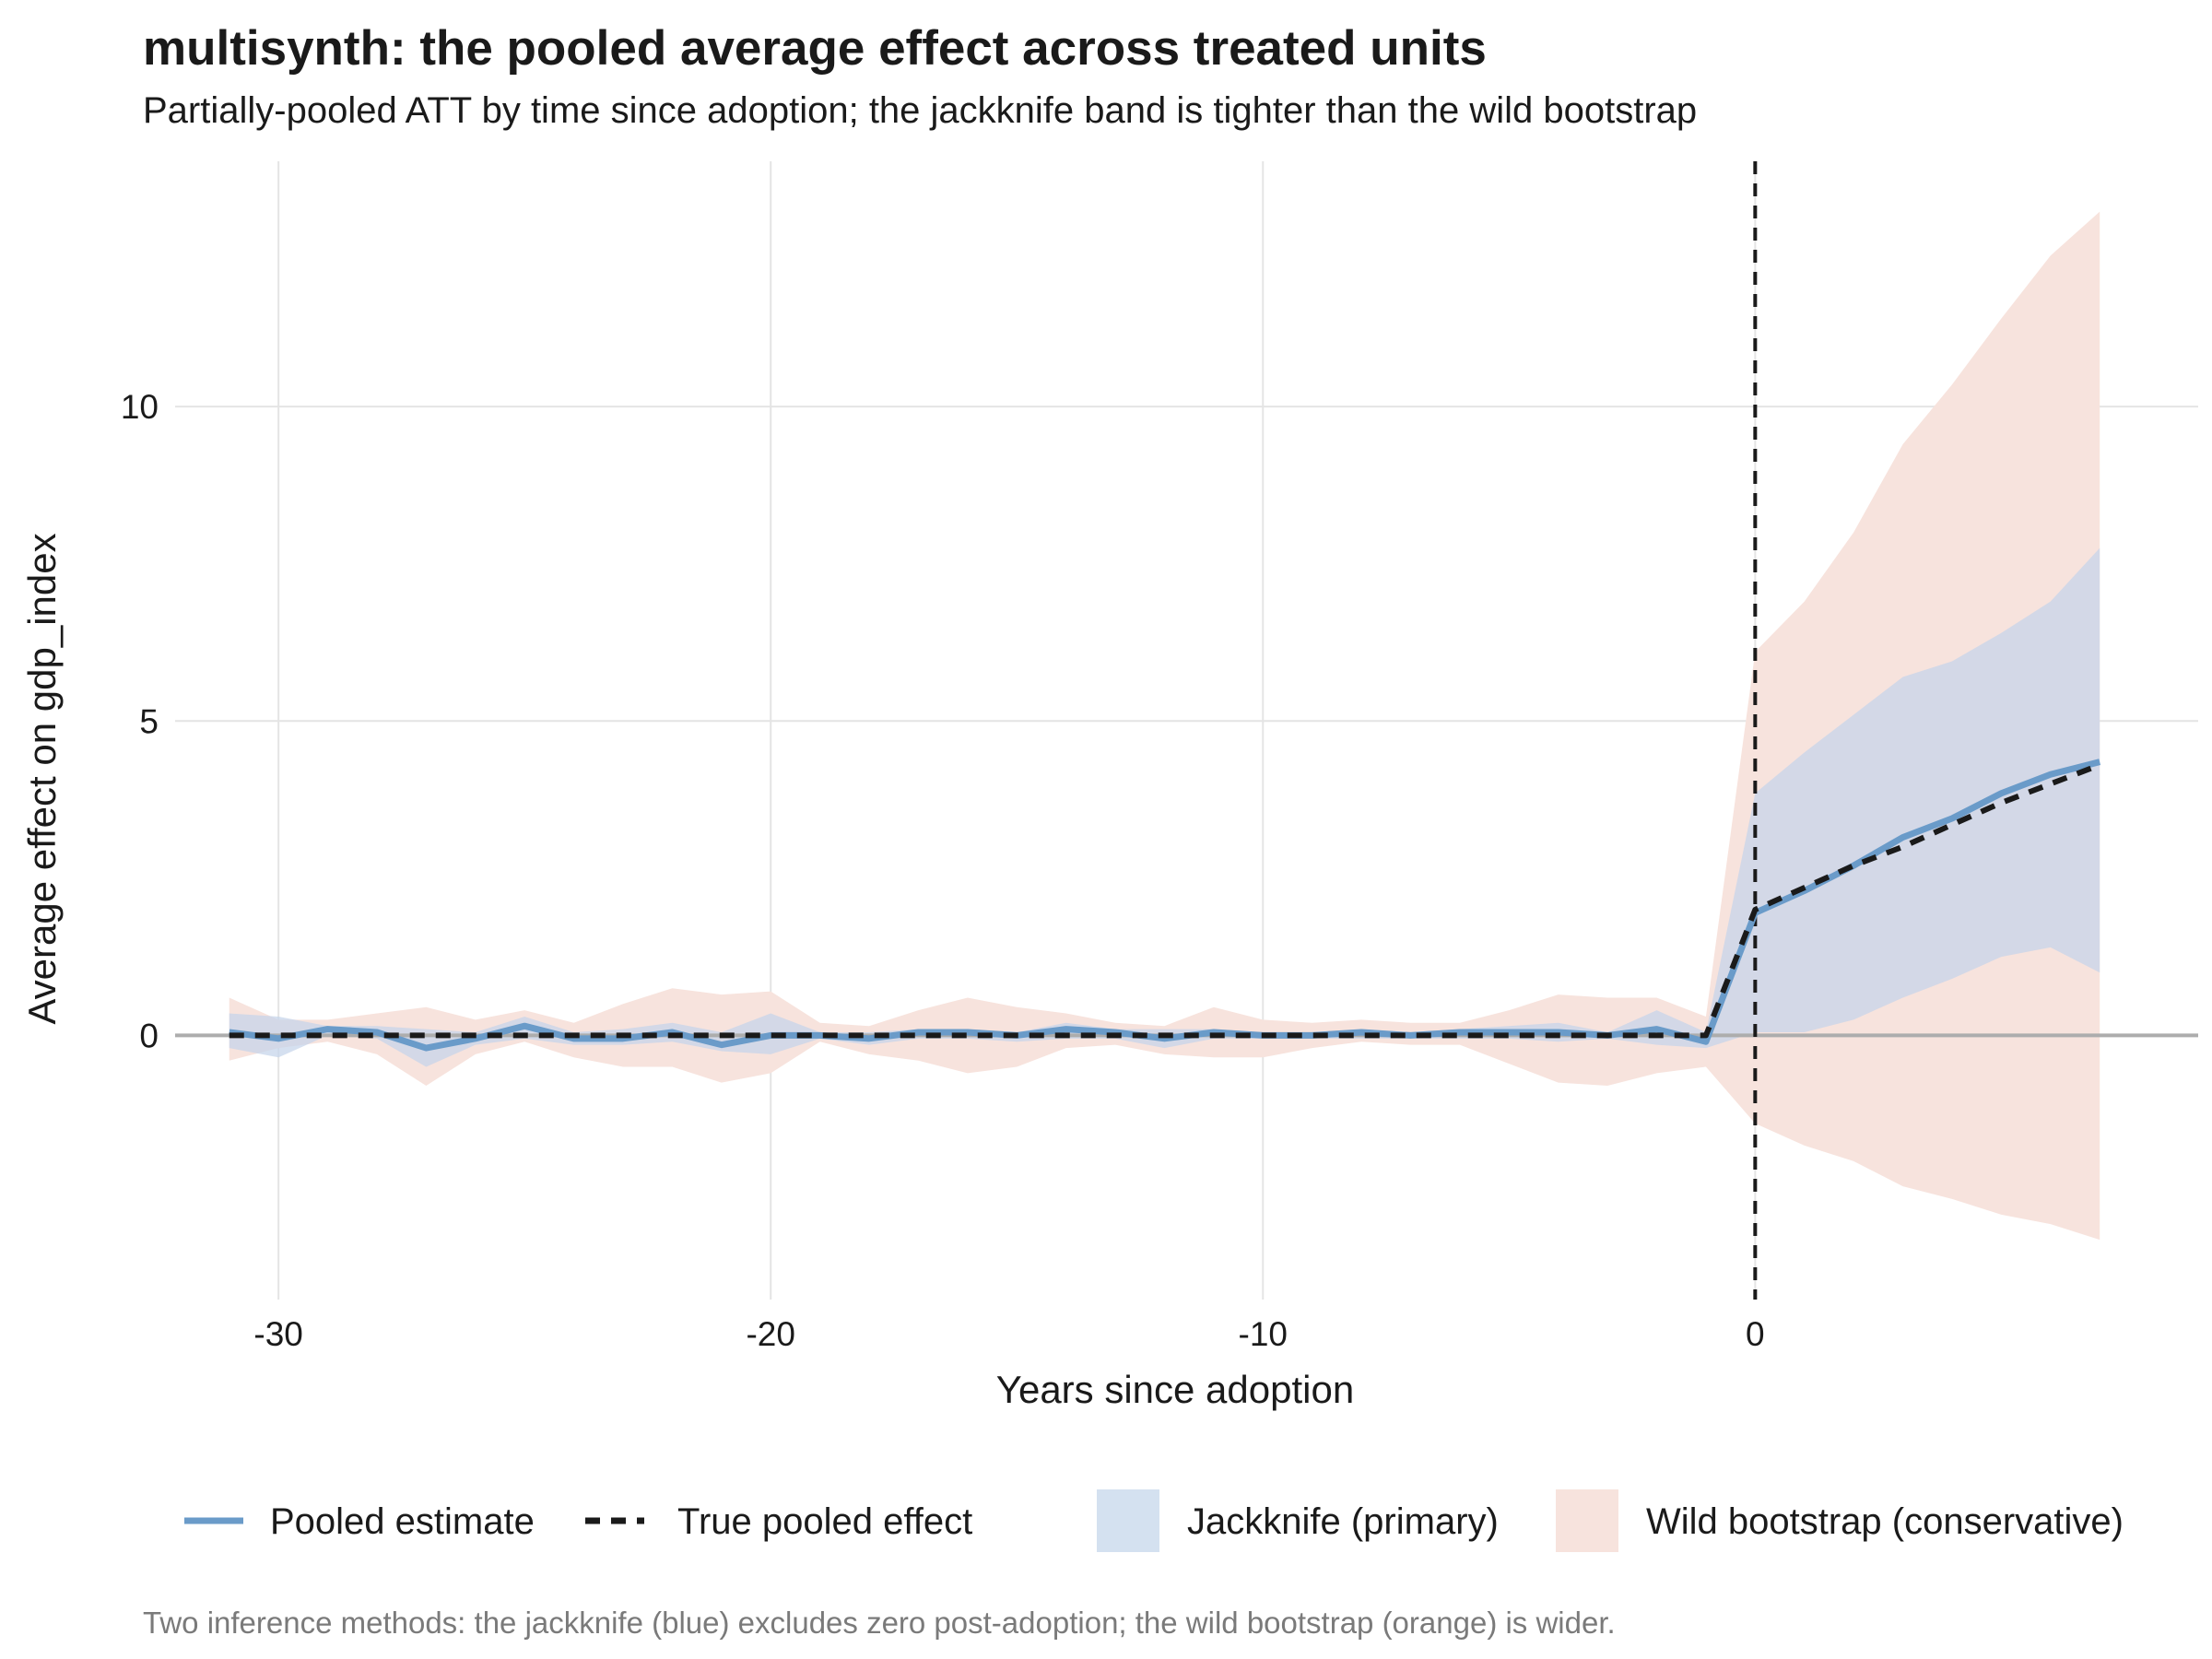  I want to click on pooled-estimate-line, so click(1165, 905).